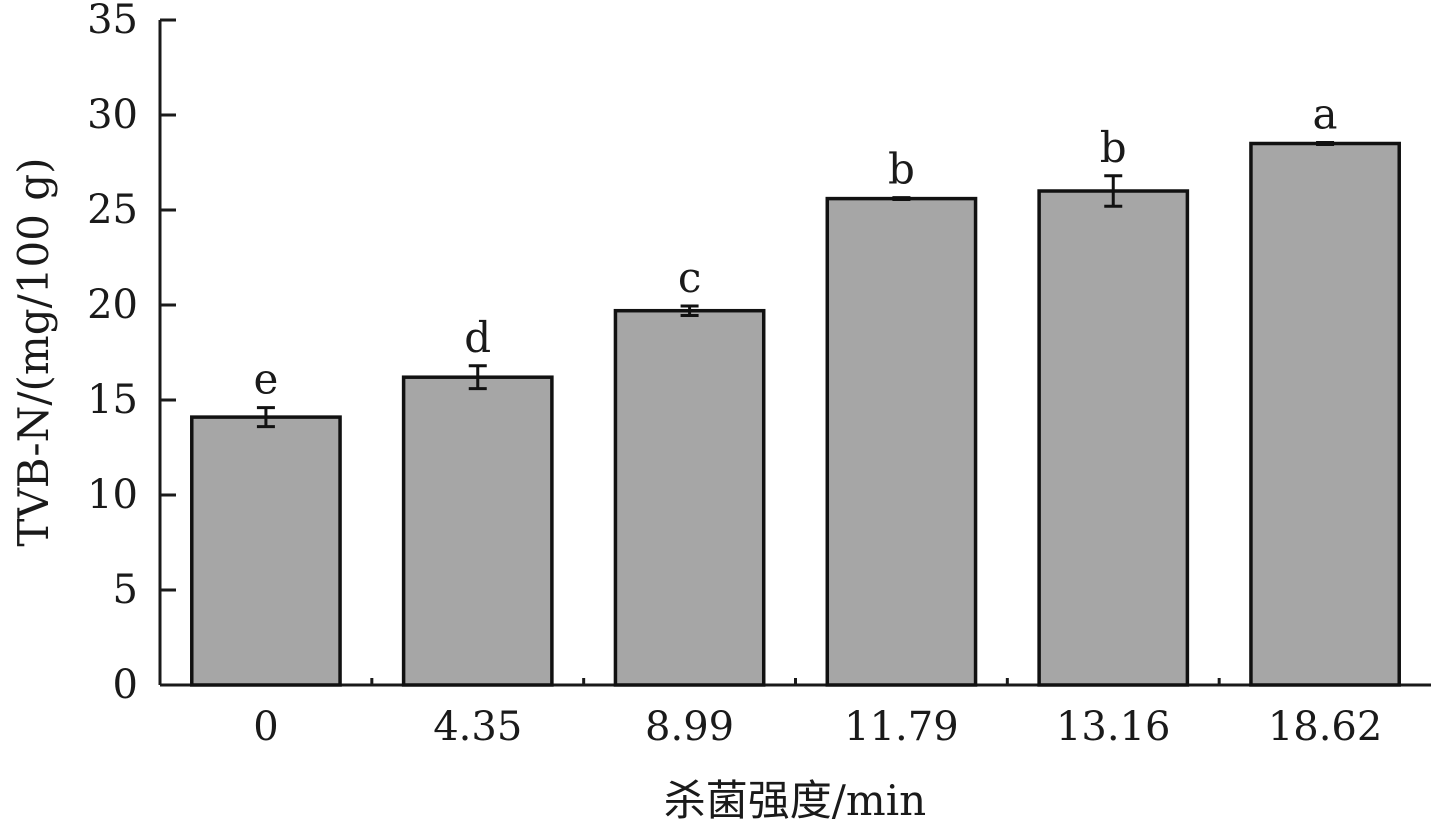 The image size is (1431, 823). I want to click on y-axis: 0 5 10 15 20 25 30 35, so click(131, 354).